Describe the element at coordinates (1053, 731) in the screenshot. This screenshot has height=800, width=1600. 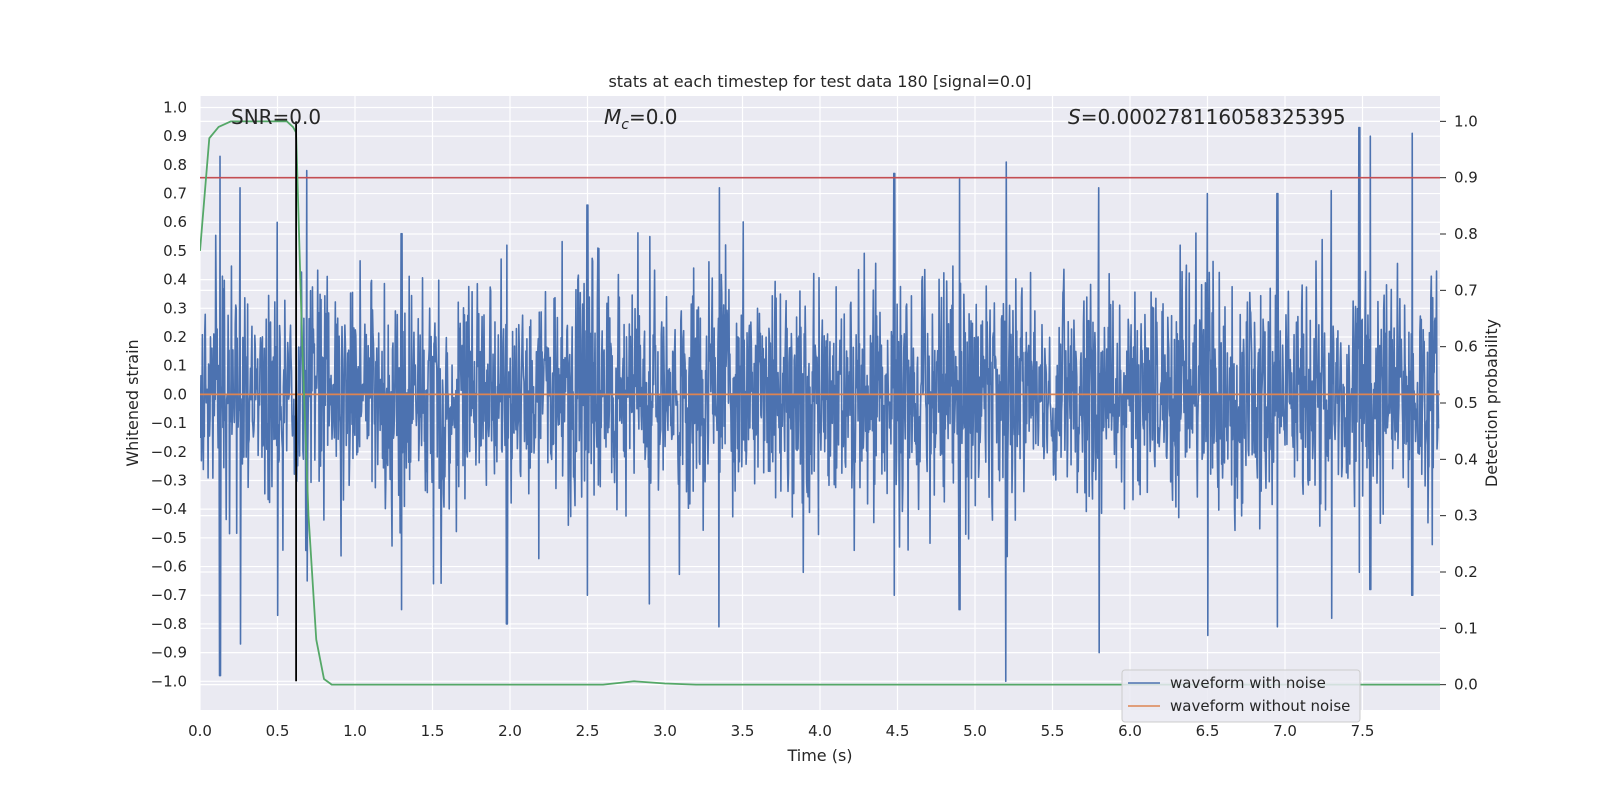
I see `x-tick-label: 5.5` at that location.